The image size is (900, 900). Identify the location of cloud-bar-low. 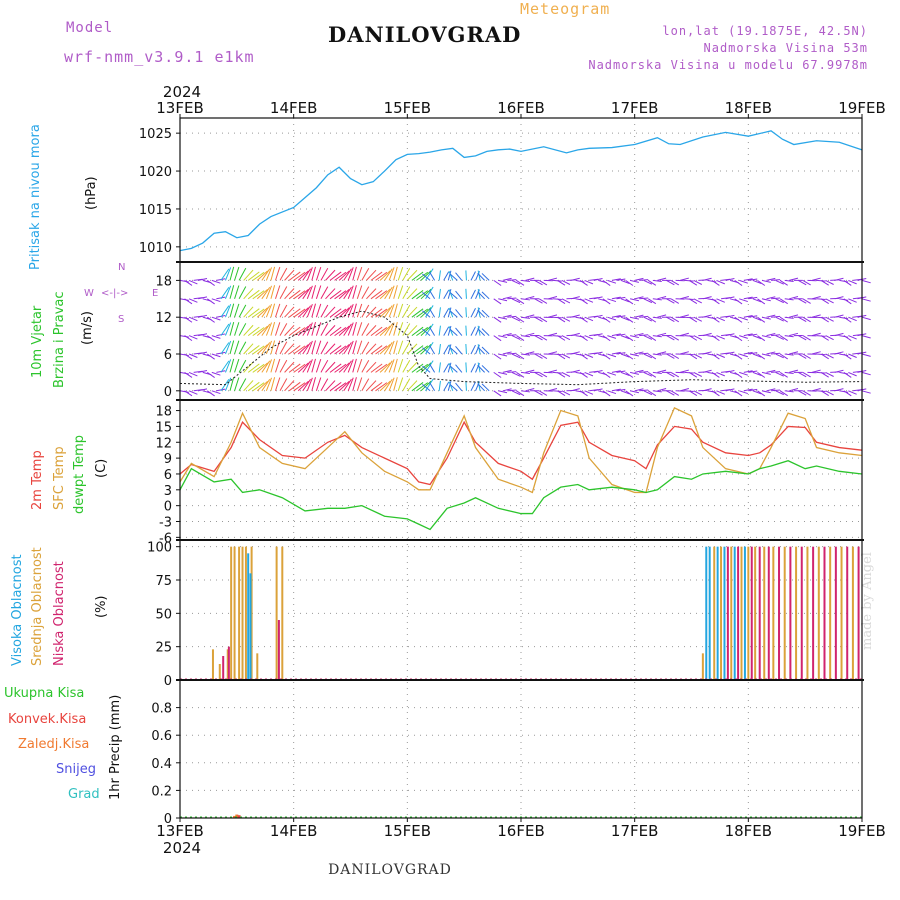
(223, 668).